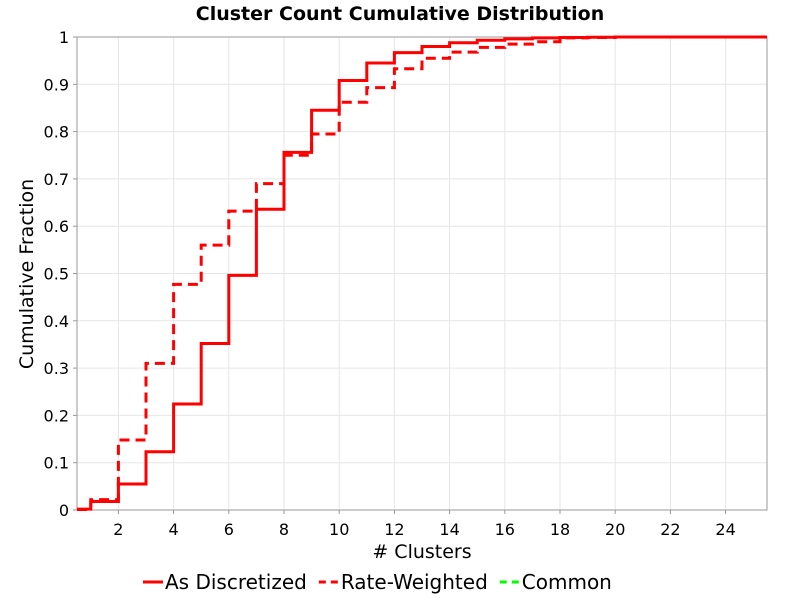 The image size is (800, 600). What do you see at coordinates (56, 463) in the screenshot?
I see `y-tick-label: 0.1` at bounding box center [56, 463].